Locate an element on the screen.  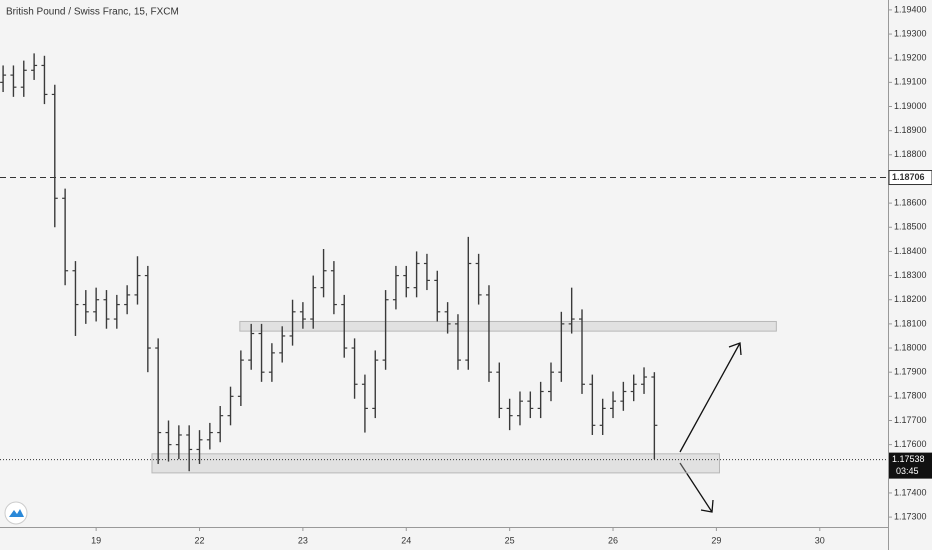
y-tick-label: 1.18900 is located at coordinates (910, 130).